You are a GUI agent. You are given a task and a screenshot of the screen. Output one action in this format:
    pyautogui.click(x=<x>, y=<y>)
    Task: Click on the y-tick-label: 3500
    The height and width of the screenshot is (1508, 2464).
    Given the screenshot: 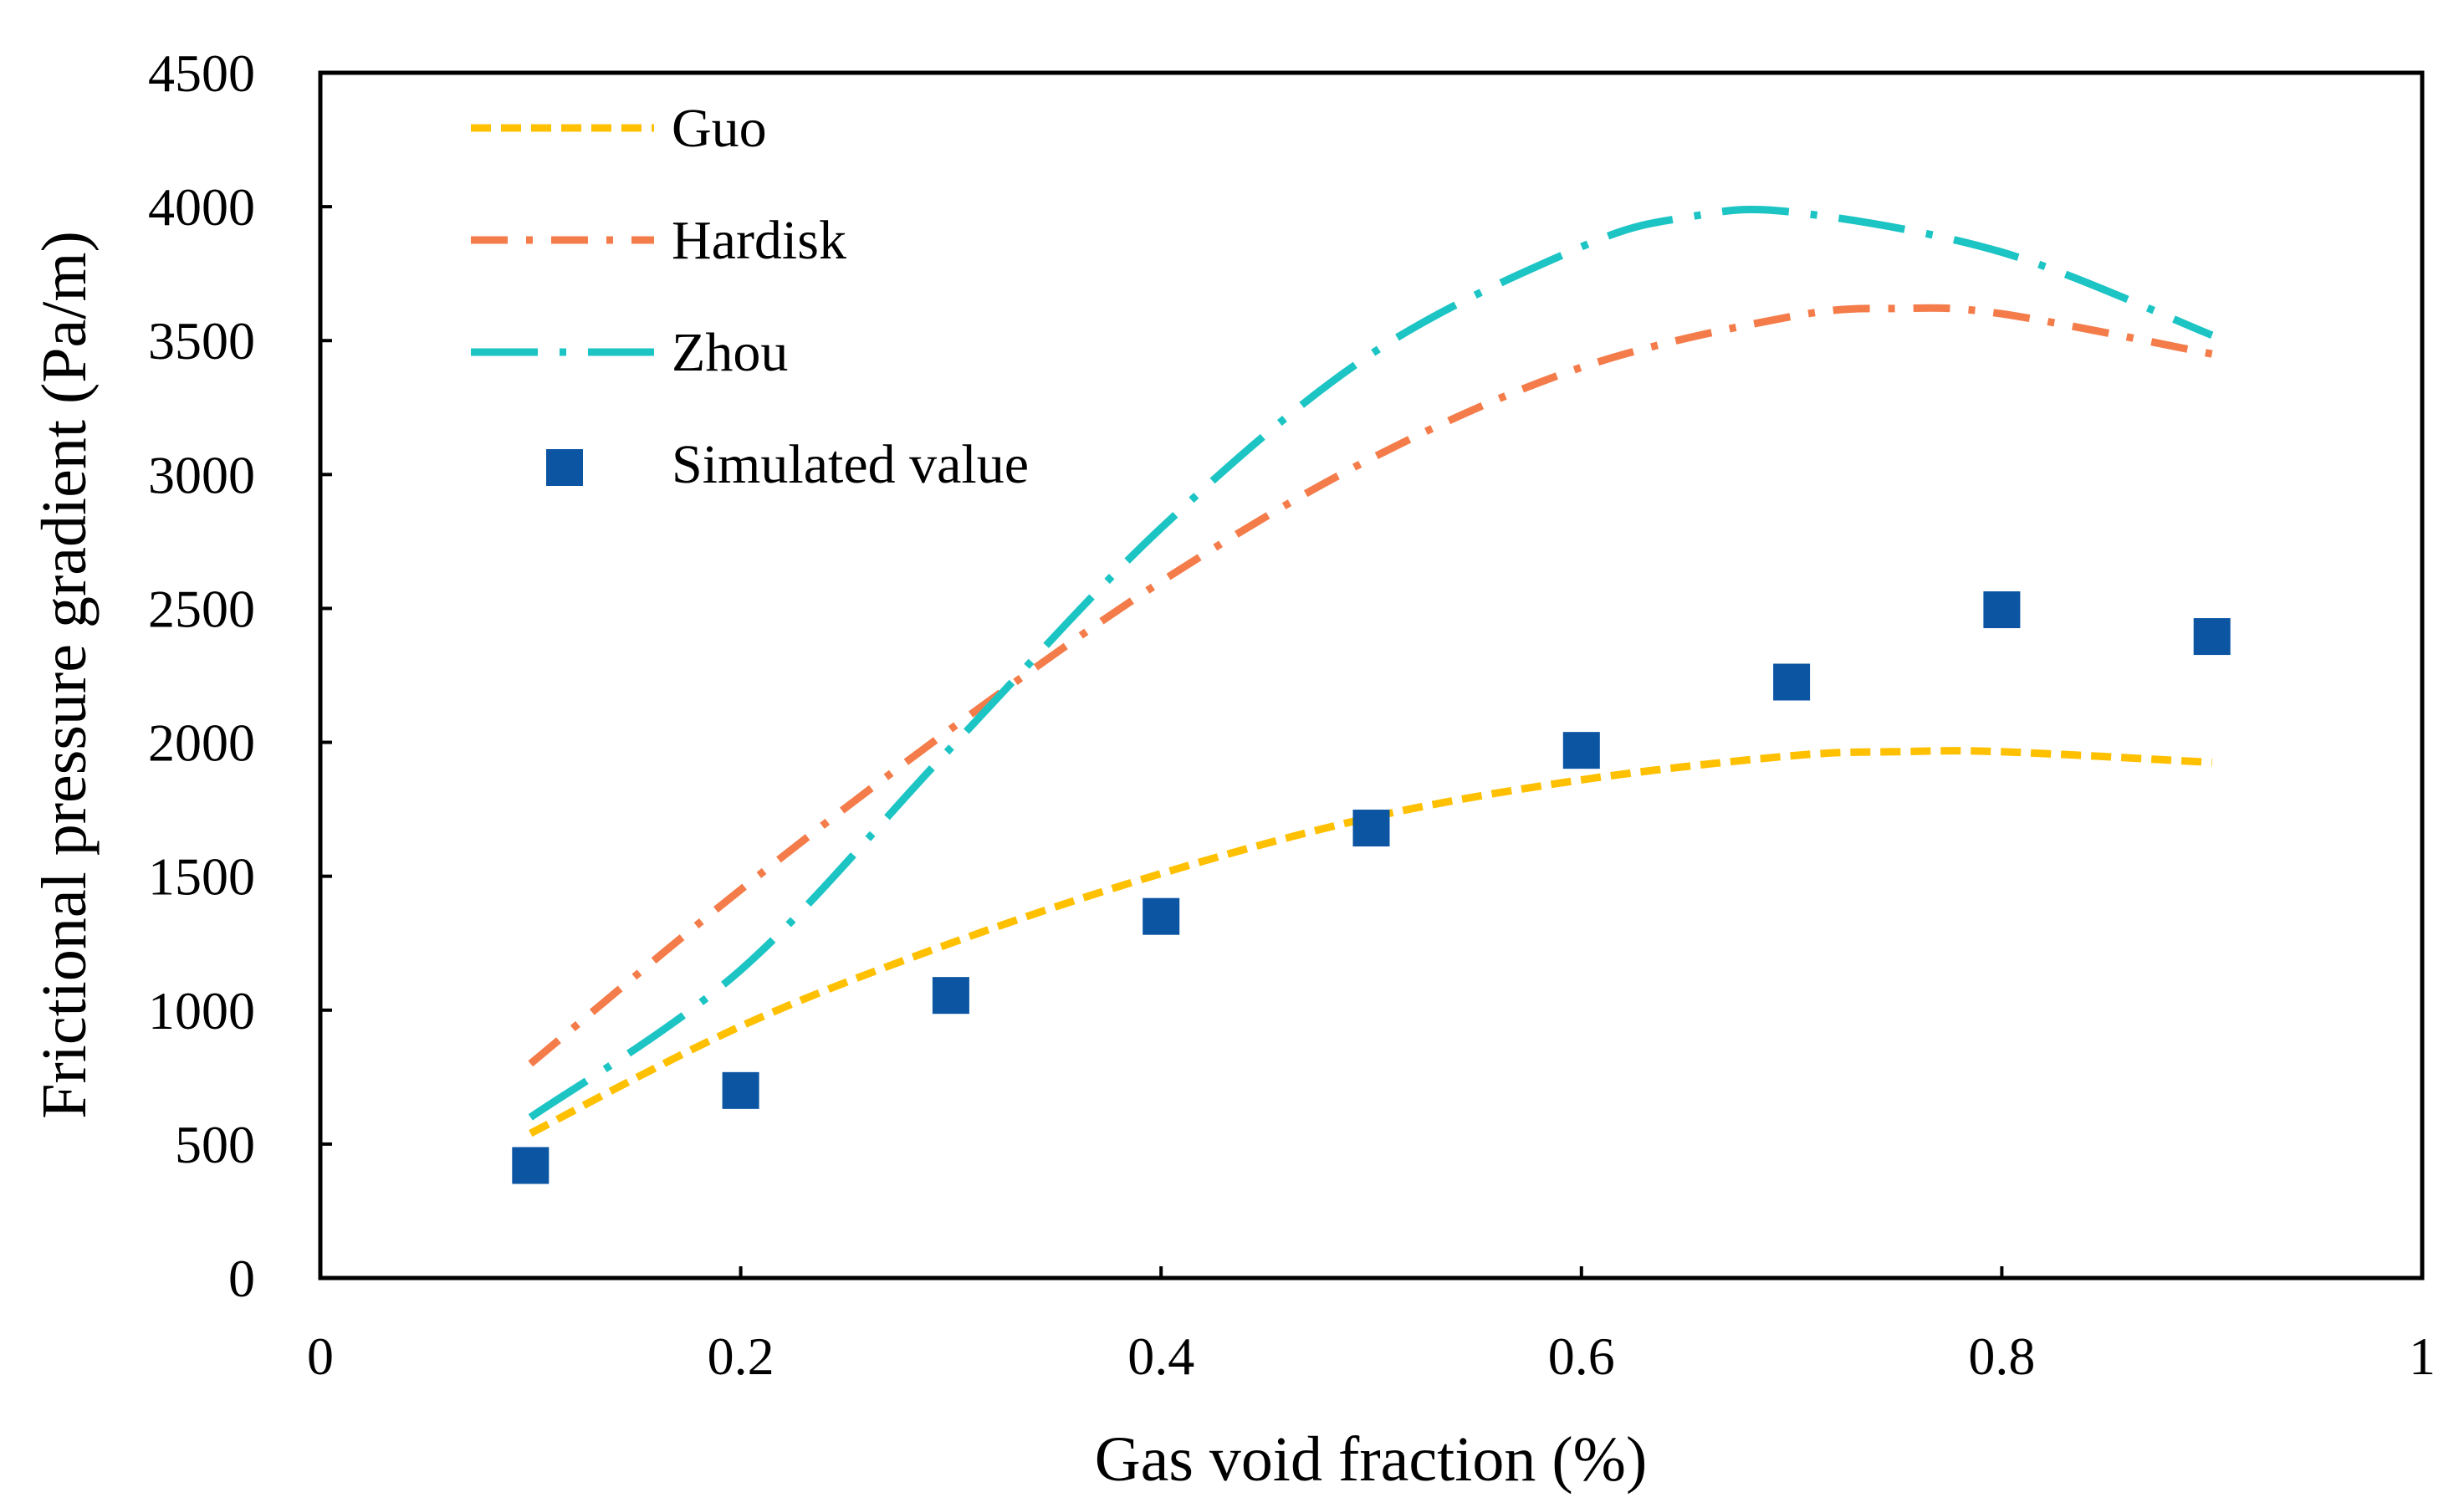 What is the action you would take?
    pyautogui.click(x=201, y=341)
    